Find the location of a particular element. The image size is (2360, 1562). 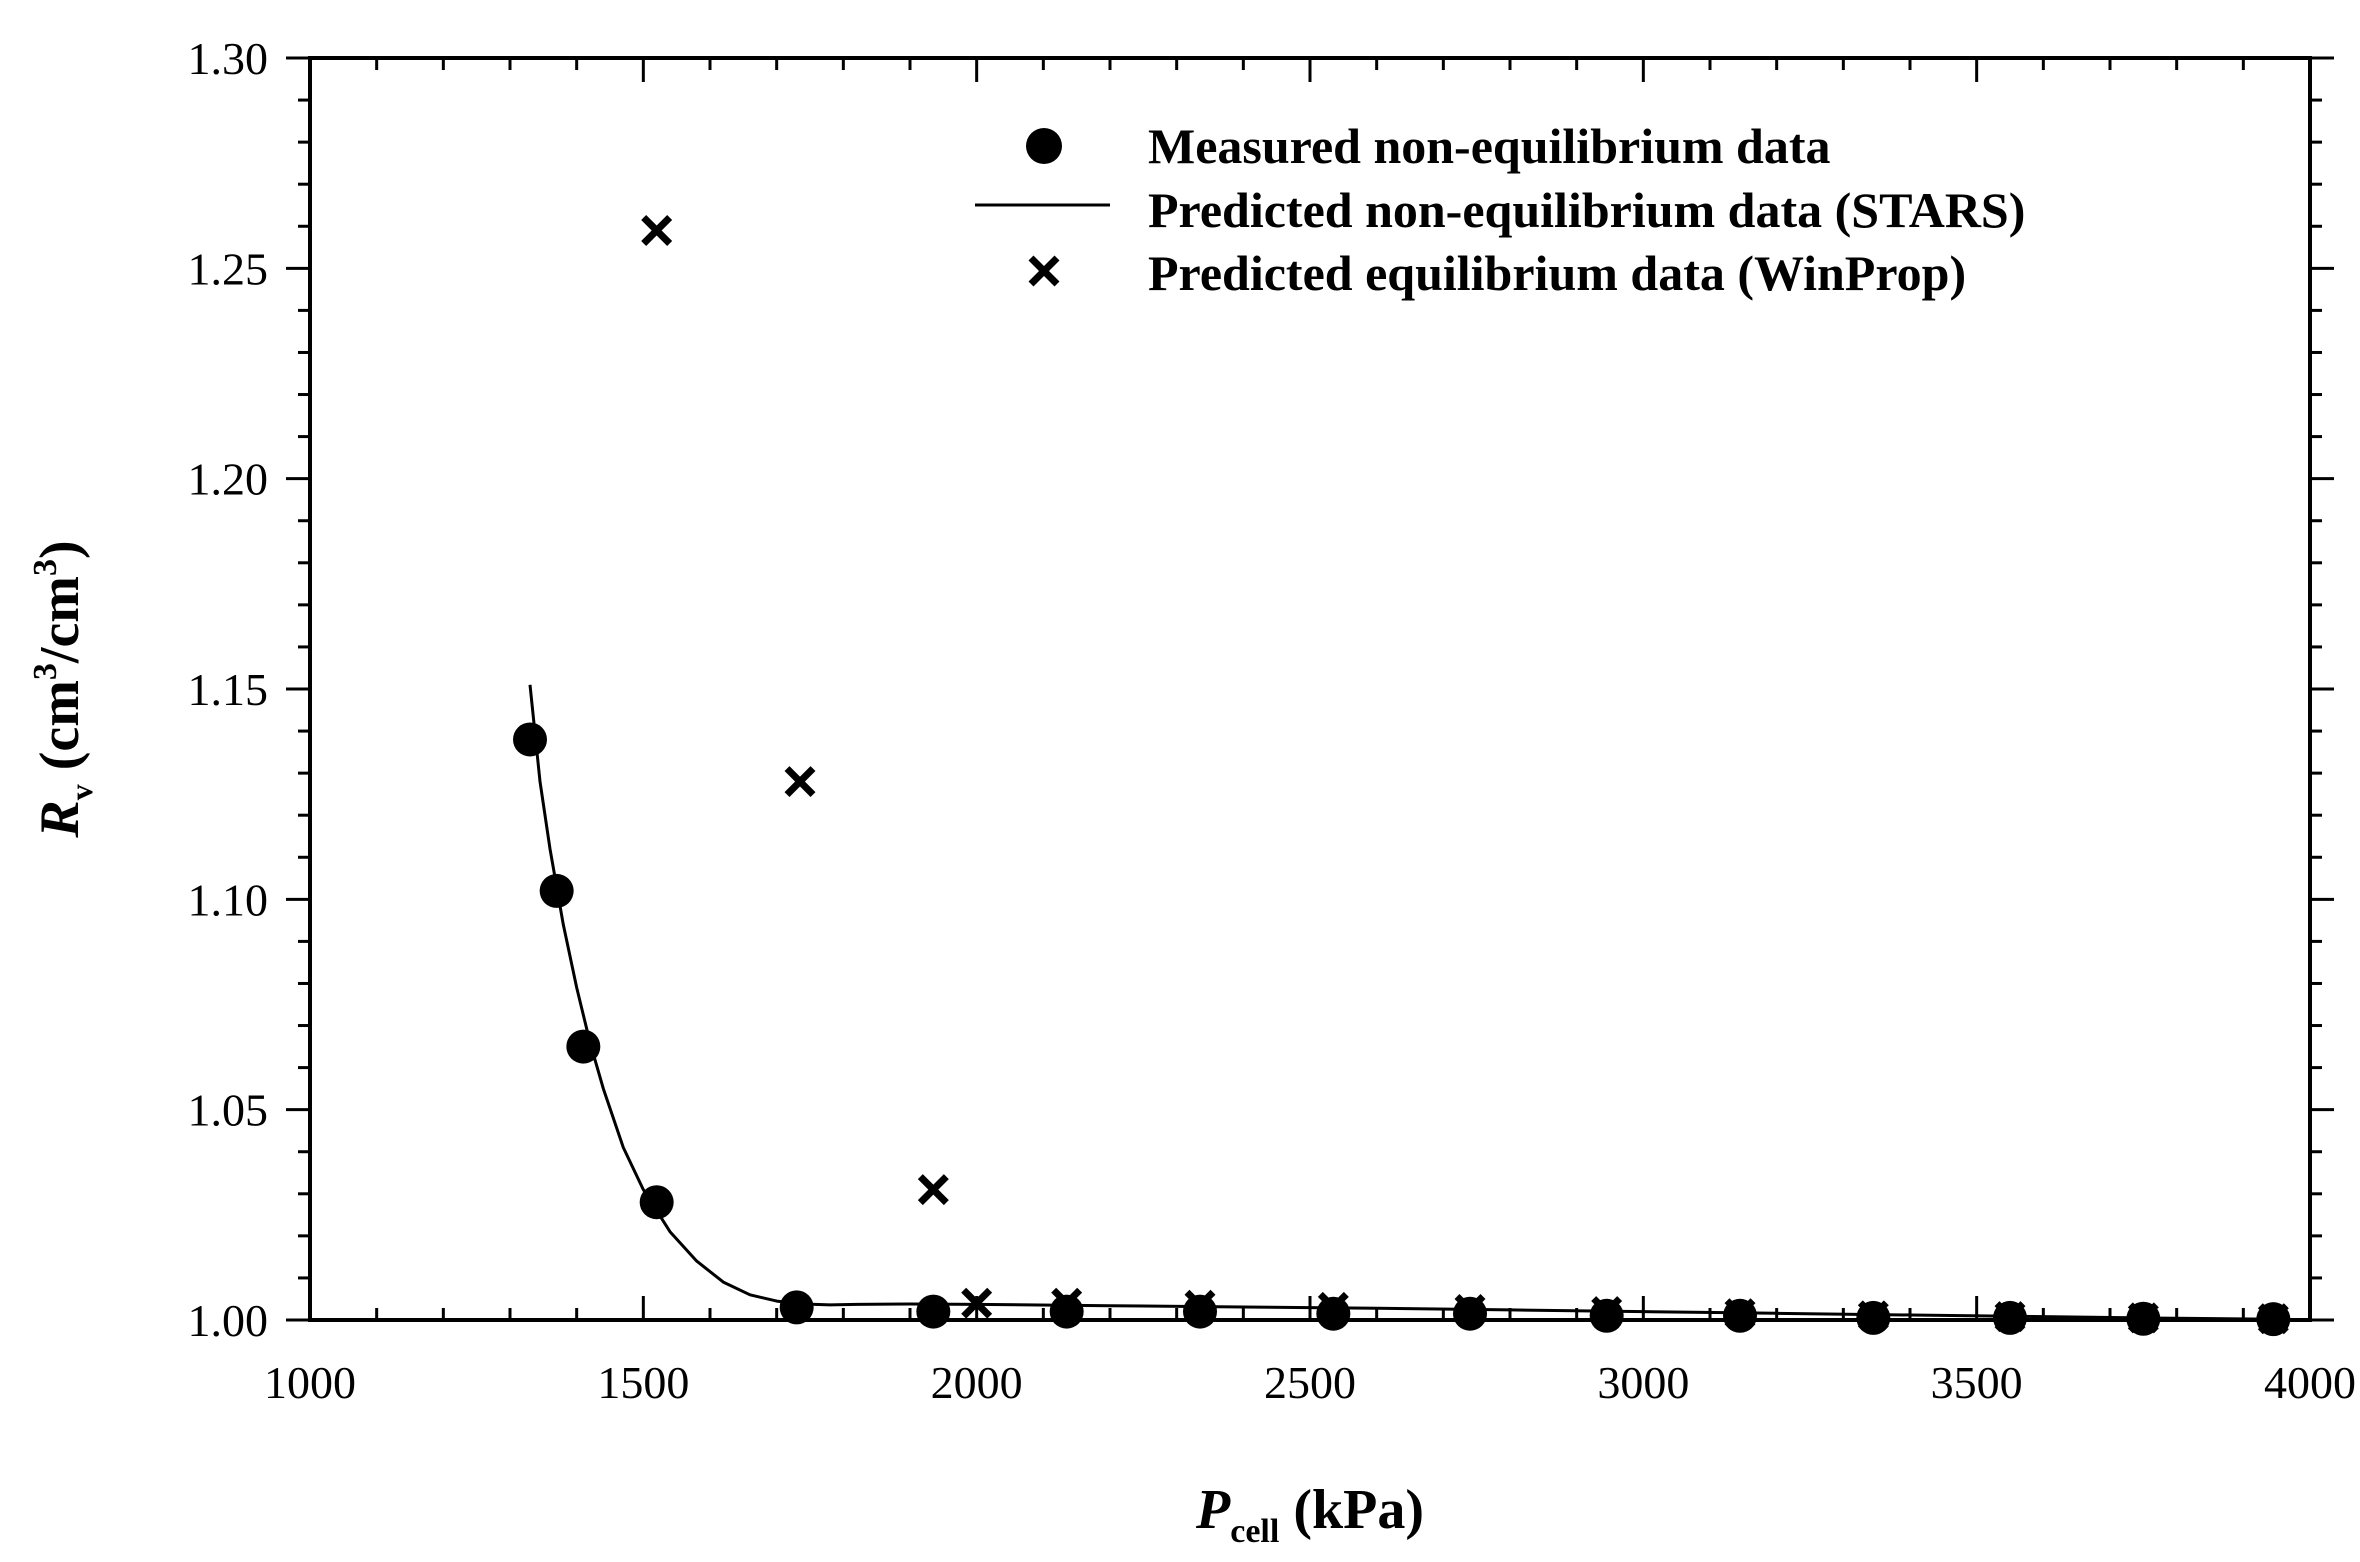

legend-marker-measured is located at coordinates (1044, 146).